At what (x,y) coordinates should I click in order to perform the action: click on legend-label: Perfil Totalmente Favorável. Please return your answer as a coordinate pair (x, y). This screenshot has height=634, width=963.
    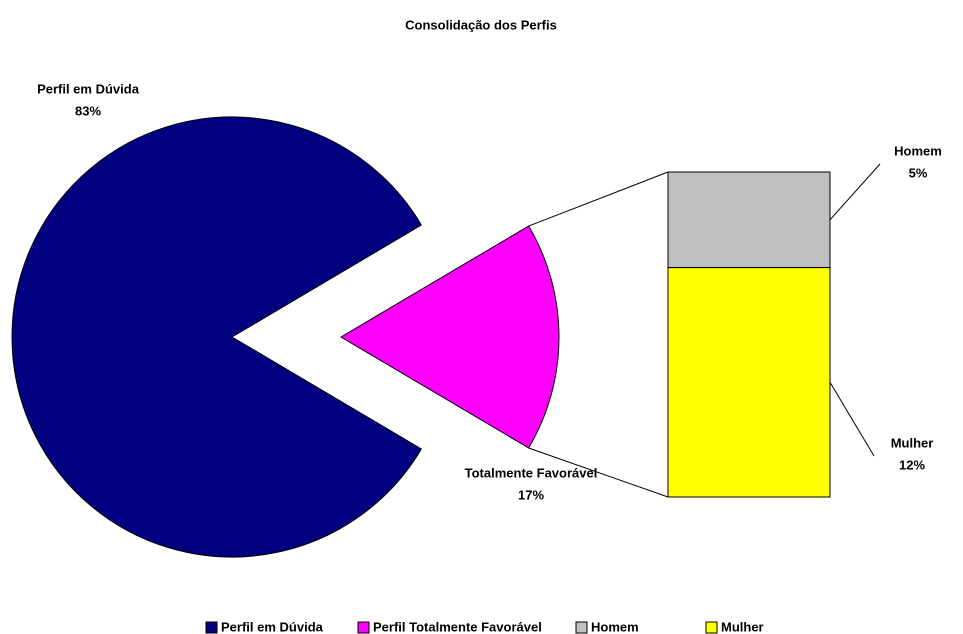
    Looking at the image, I should click on (457, 626).